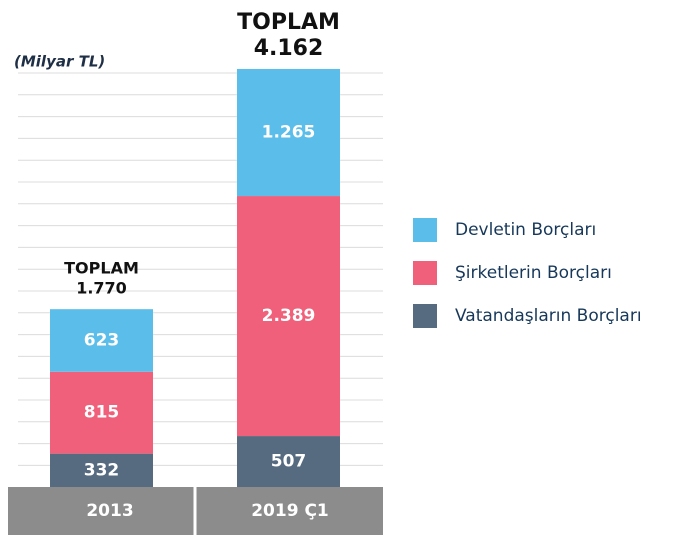  Describe the element at coordinates (290, 511) in the screenshot. I see `x-tick-label: 2019 Ç1` at that location.